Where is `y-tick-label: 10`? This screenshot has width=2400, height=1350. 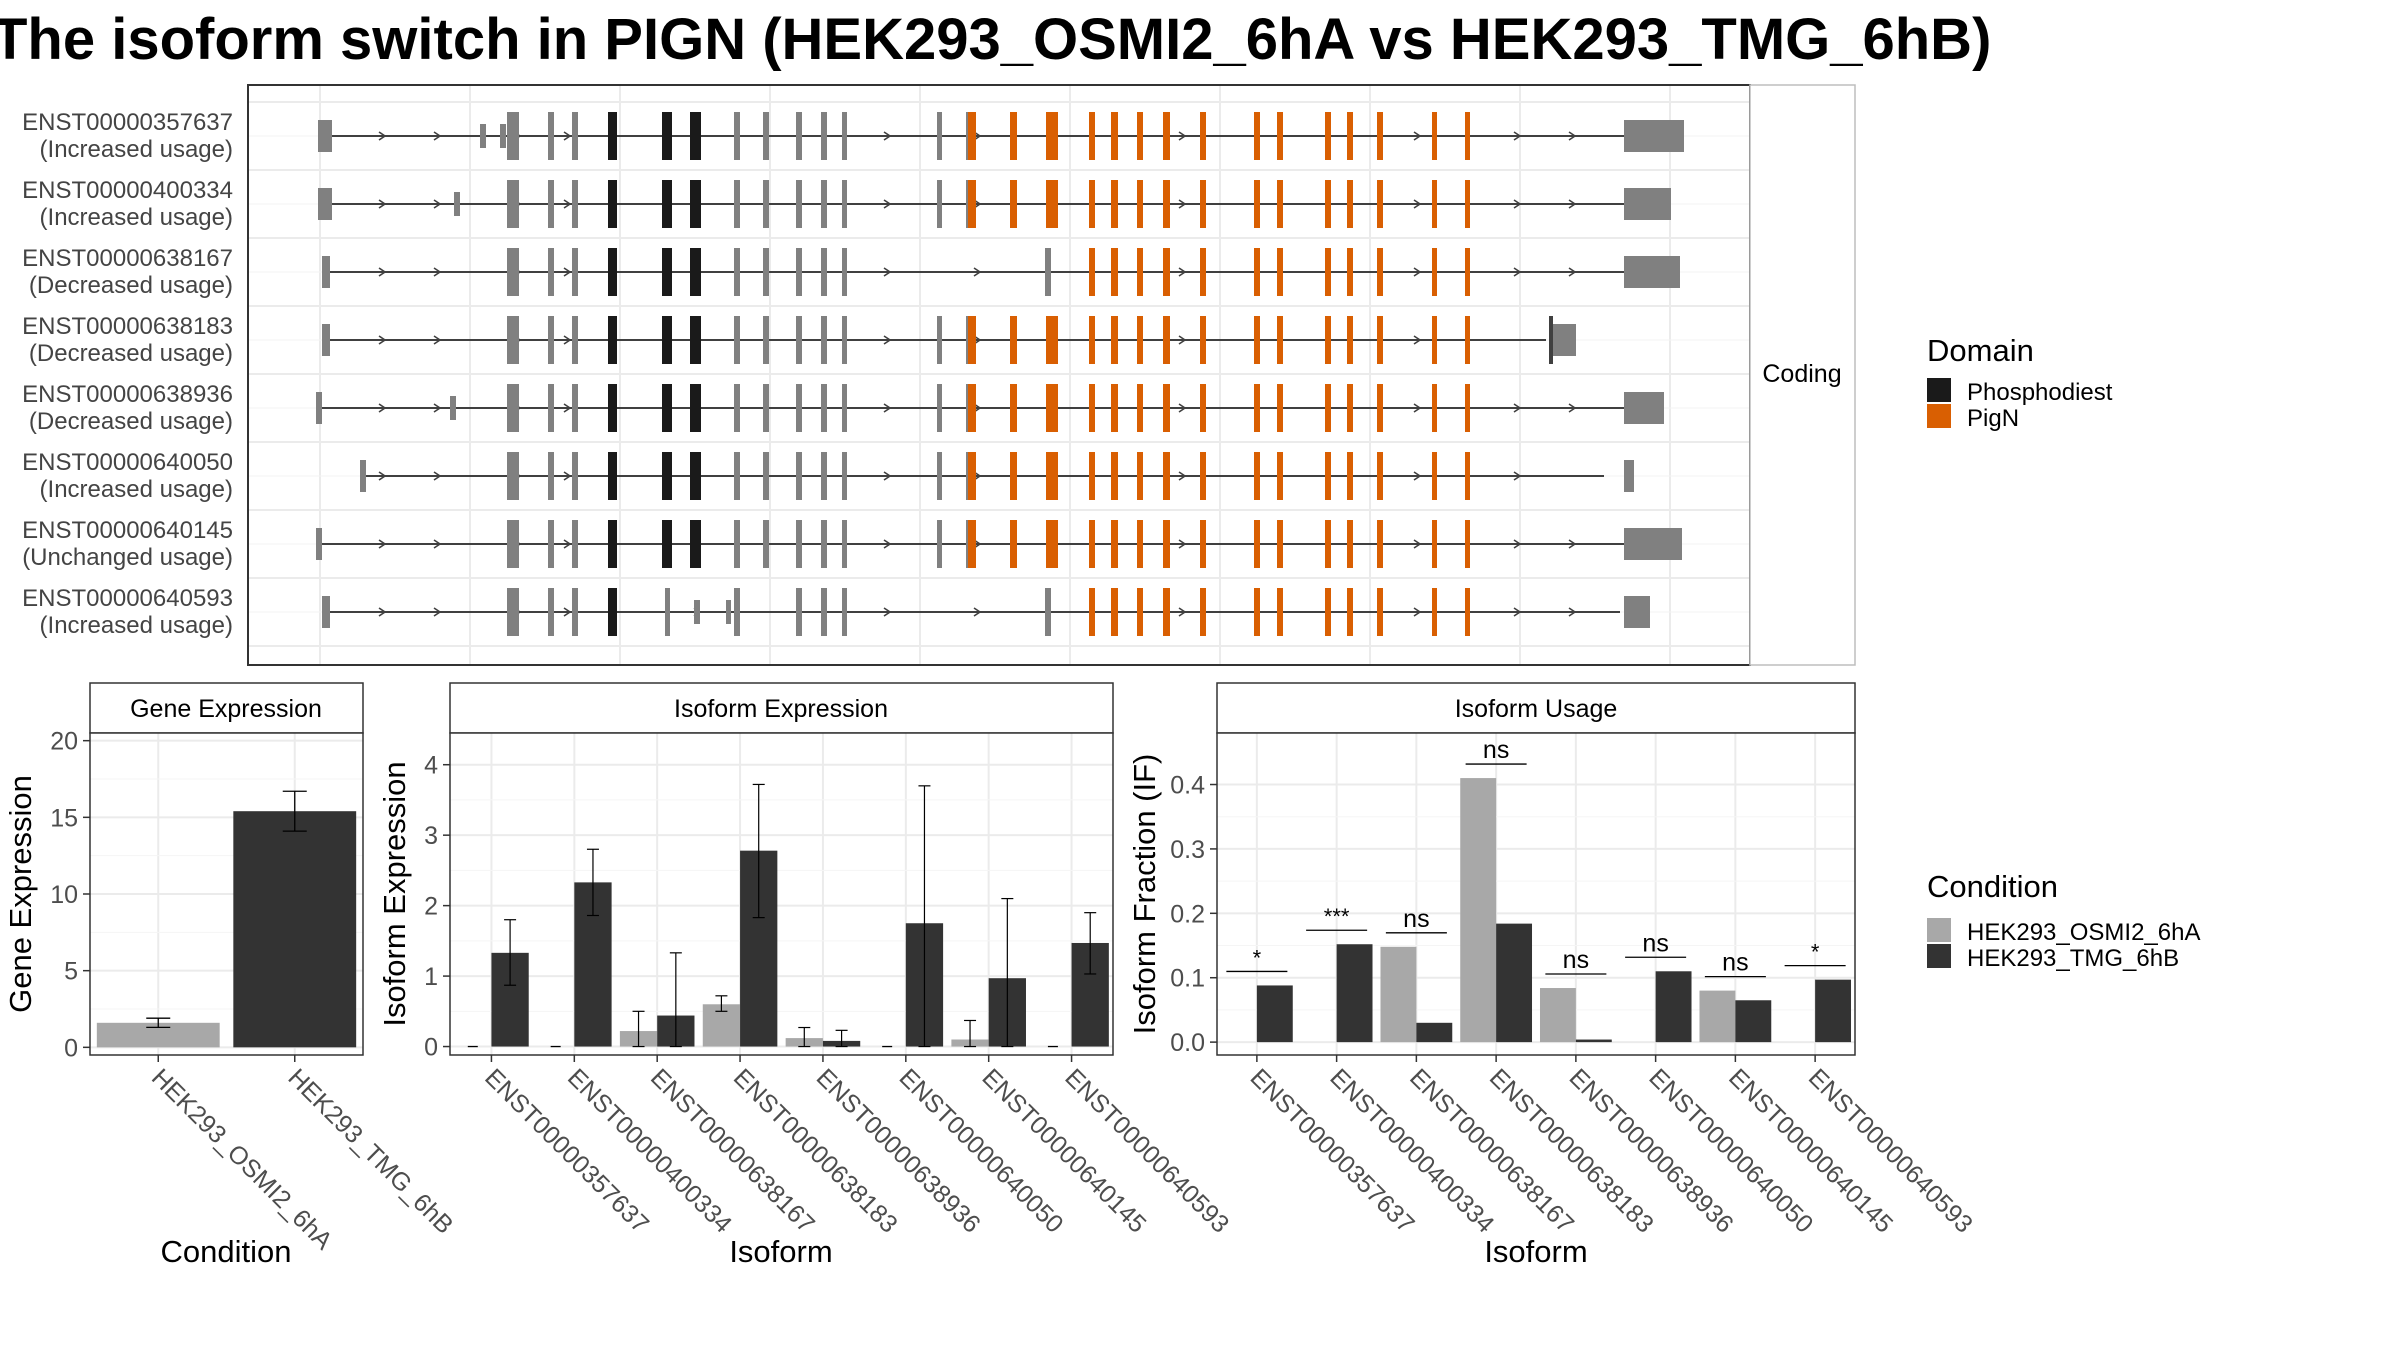
y-tick-label: 10 is located at coordinates (64, 895).